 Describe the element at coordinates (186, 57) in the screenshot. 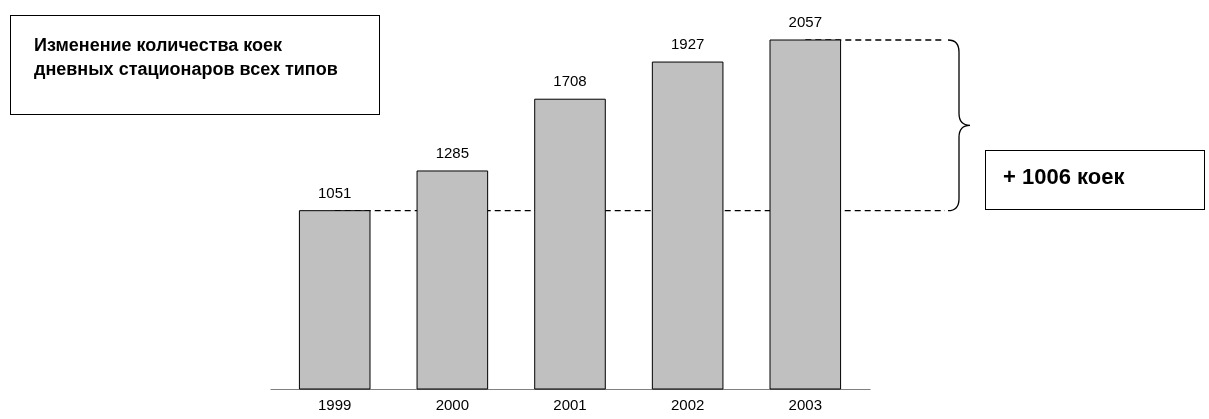

I see `chart-title: Изменение количества коек дневных стационаров всех типов` at that location.